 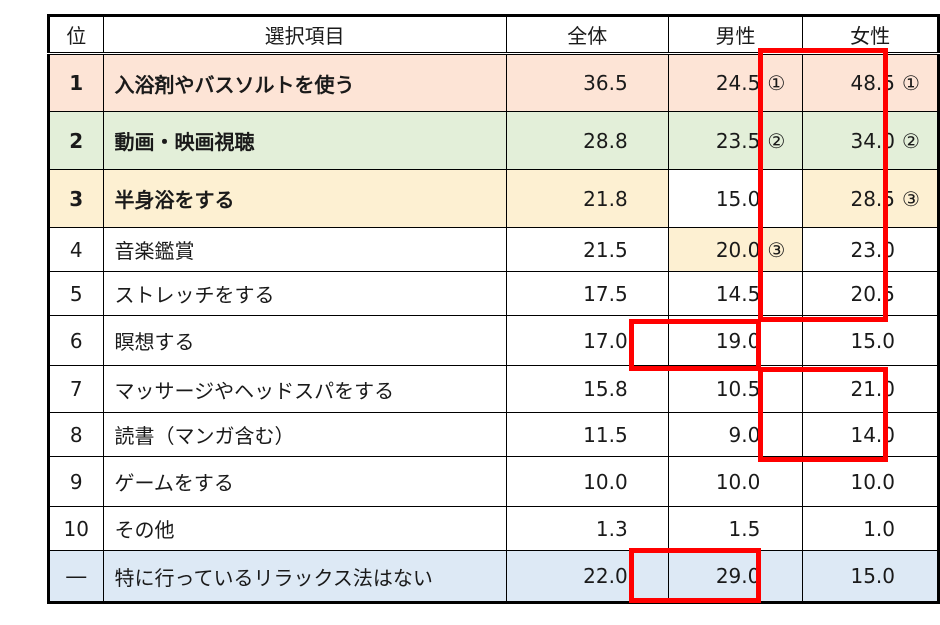 What do you see at coordinates (879, 528) in the screenshot?
I see `women-value-number: 1.0` at bounding box center [879, 528].